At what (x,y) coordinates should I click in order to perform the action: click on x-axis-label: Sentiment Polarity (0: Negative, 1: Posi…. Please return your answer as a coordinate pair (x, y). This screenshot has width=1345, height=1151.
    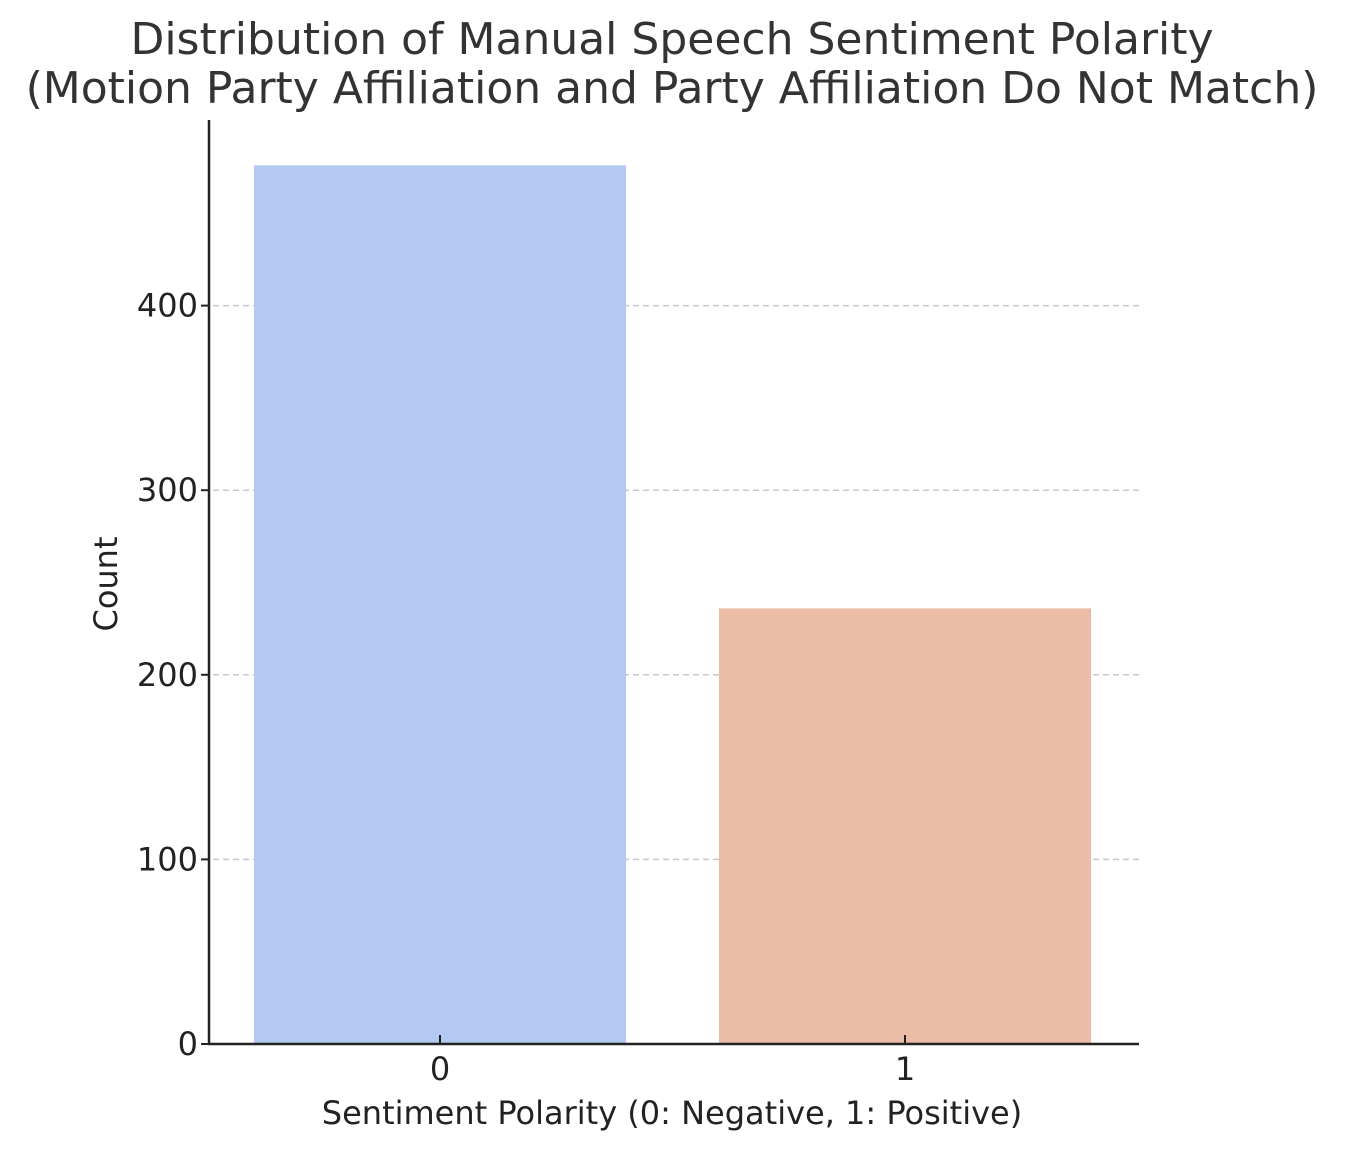
    Looking at the image, I should click on (672, 1113).